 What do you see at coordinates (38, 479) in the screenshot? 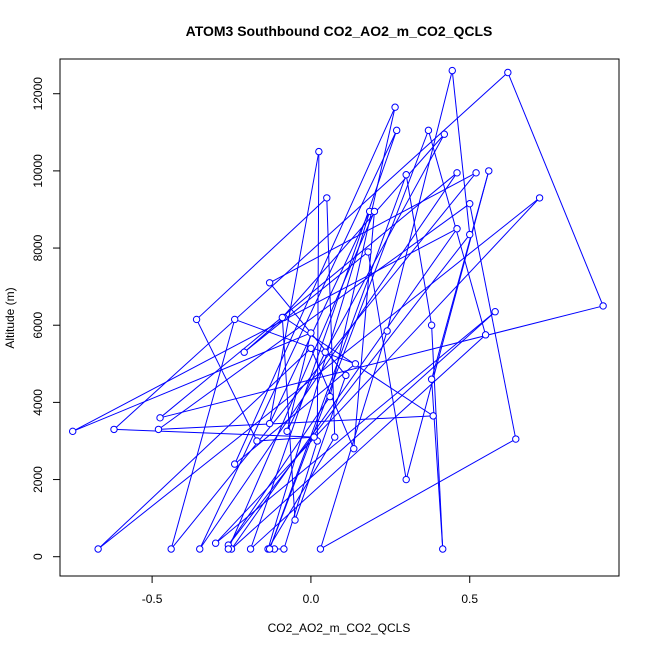
I see `y-tick-label: 2000` at bounding box center [38, 479].